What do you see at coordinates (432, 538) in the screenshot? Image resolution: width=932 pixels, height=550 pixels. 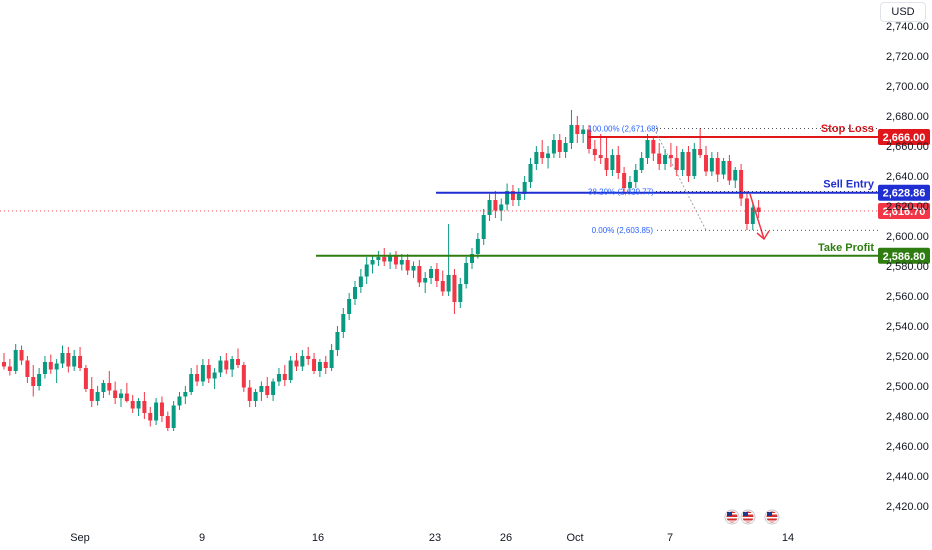 I see `time-axis: Sep 9 16 23 26 Oct 7 14` at bounding box center [432, 538].